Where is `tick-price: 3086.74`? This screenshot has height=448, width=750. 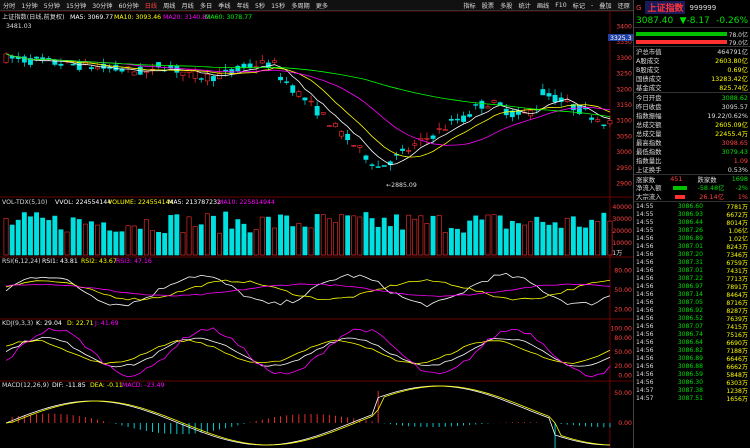 tick-price: 3086.74 is located at coordinates (690, 334).